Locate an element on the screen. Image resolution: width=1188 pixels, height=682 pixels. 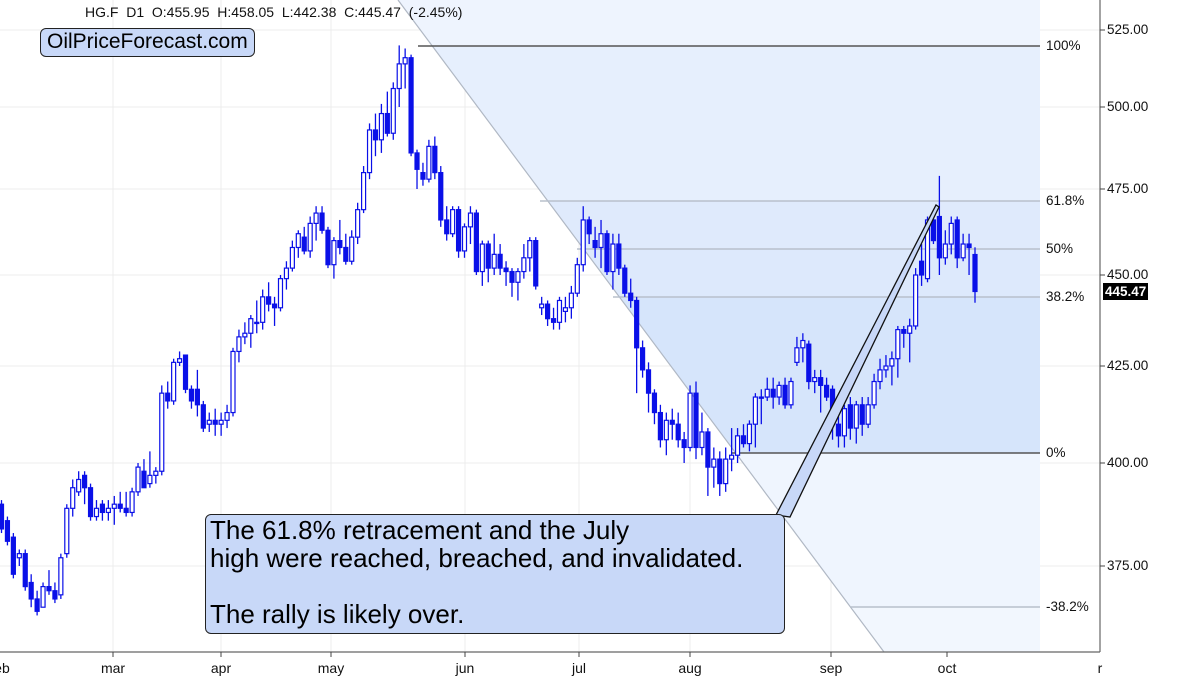
annotation-line-1: The 61.8% retracement and the July is located at coordinates (420, 530).